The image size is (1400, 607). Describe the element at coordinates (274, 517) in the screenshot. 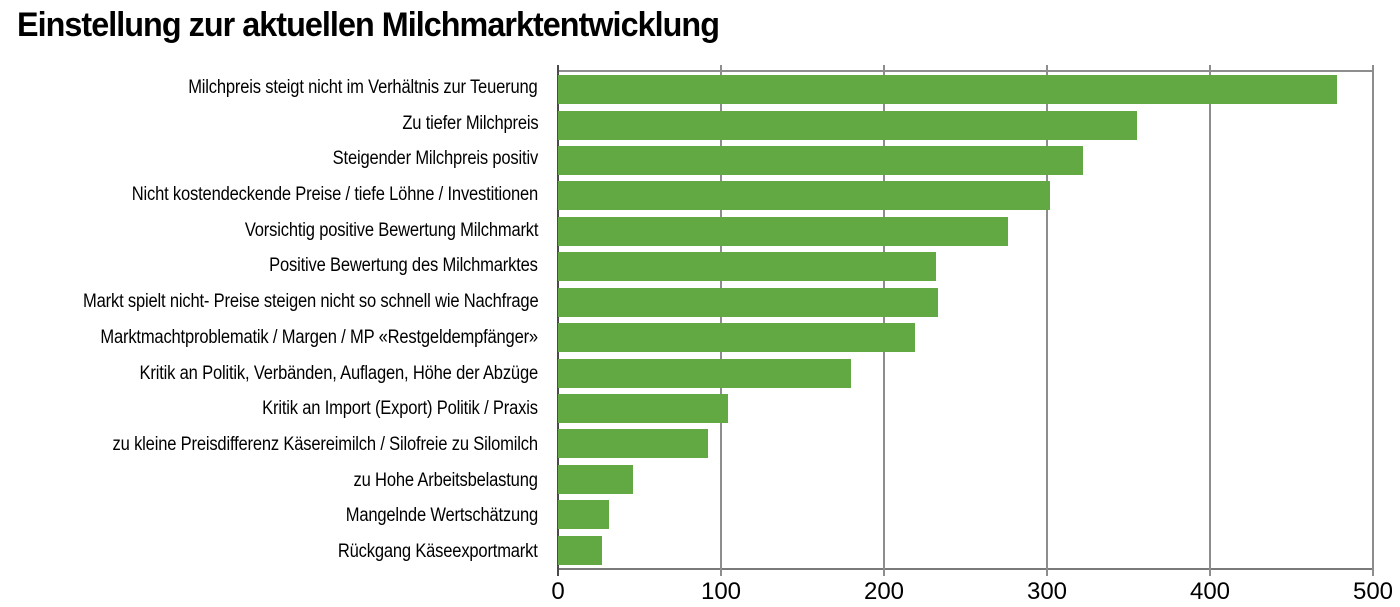

I see `category-label-row: Mangelnde Wertschätzung` at that location.